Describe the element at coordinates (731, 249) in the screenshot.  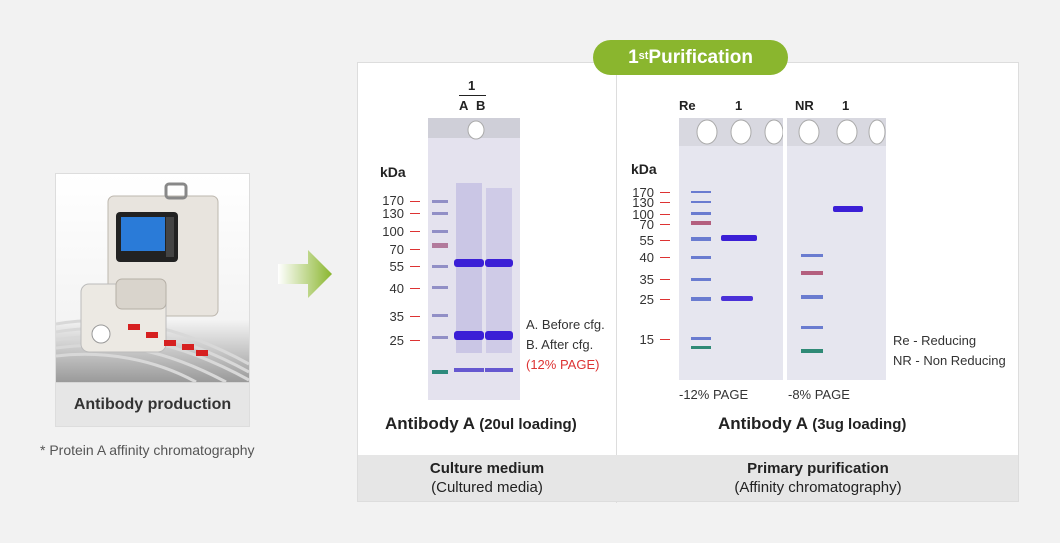
I see `right-gel-reducing-image` at that location.